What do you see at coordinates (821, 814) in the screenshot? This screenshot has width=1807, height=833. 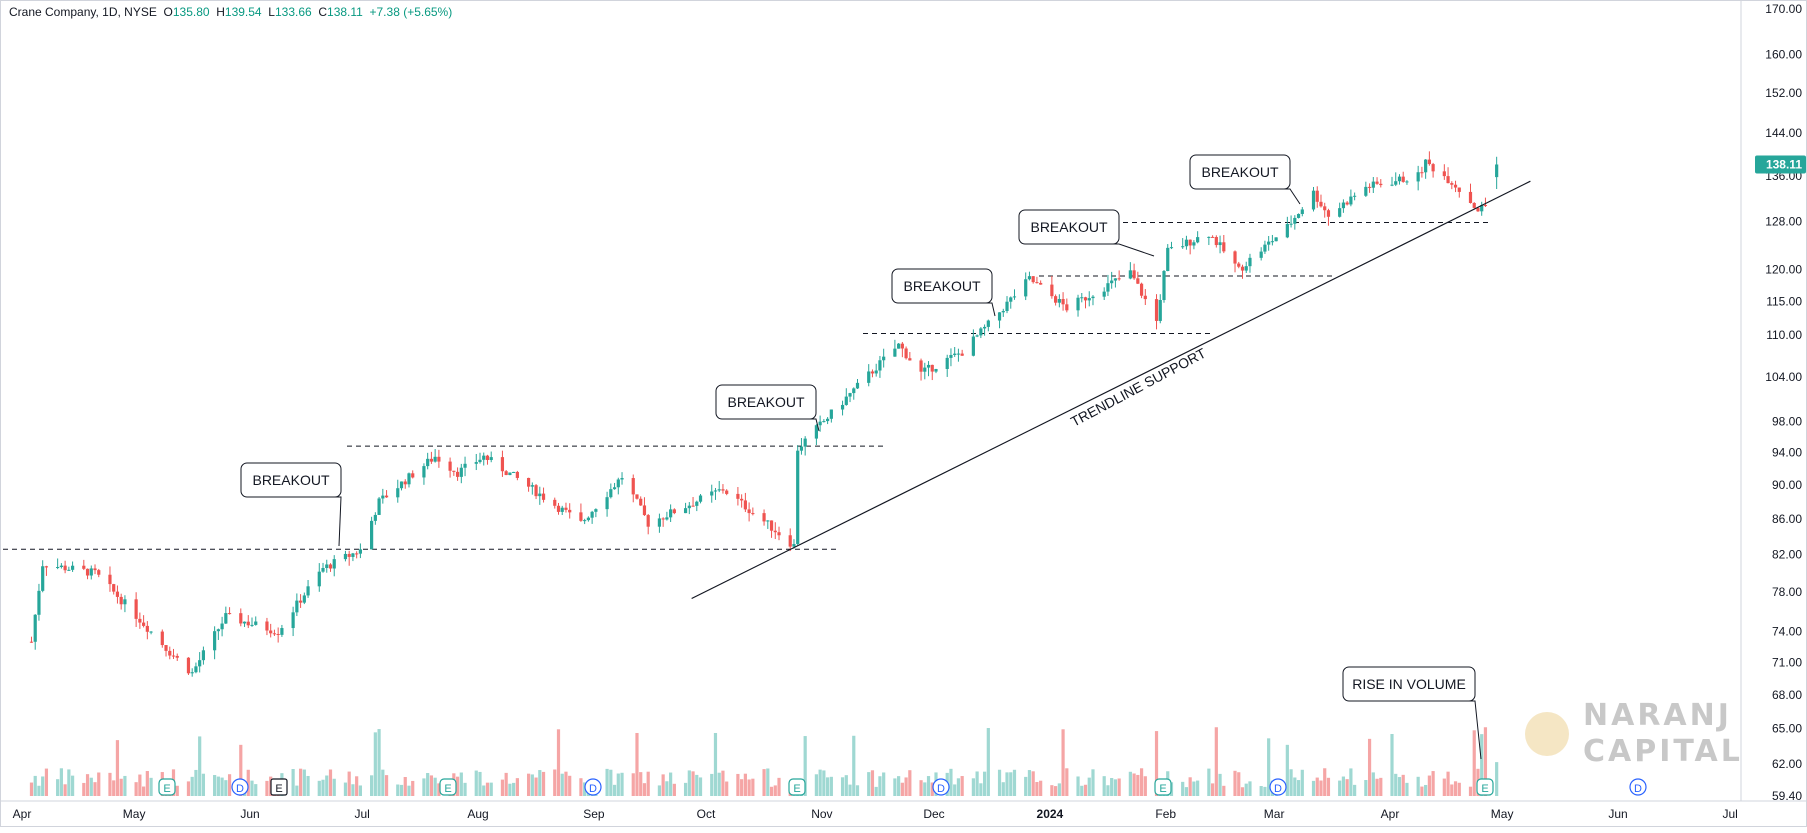 I see `time-tick: Nov` at bounding box center [821, 814].